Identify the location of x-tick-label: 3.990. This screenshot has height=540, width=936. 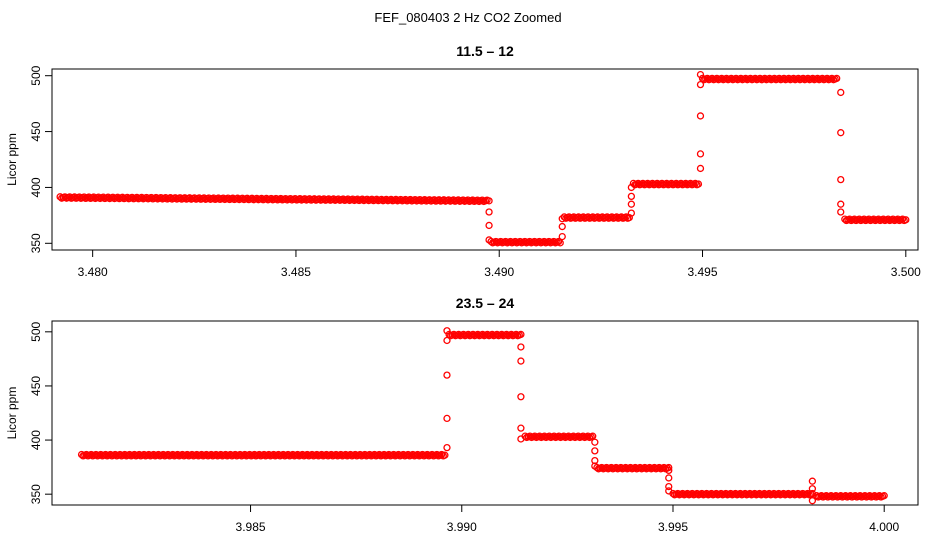
(462, 527).